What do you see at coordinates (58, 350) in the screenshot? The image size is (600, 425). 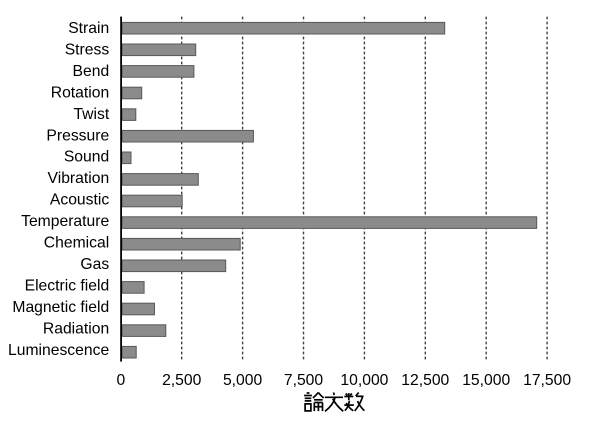 I see `svg-text: Luminescence` at bounding box center [58, 350].